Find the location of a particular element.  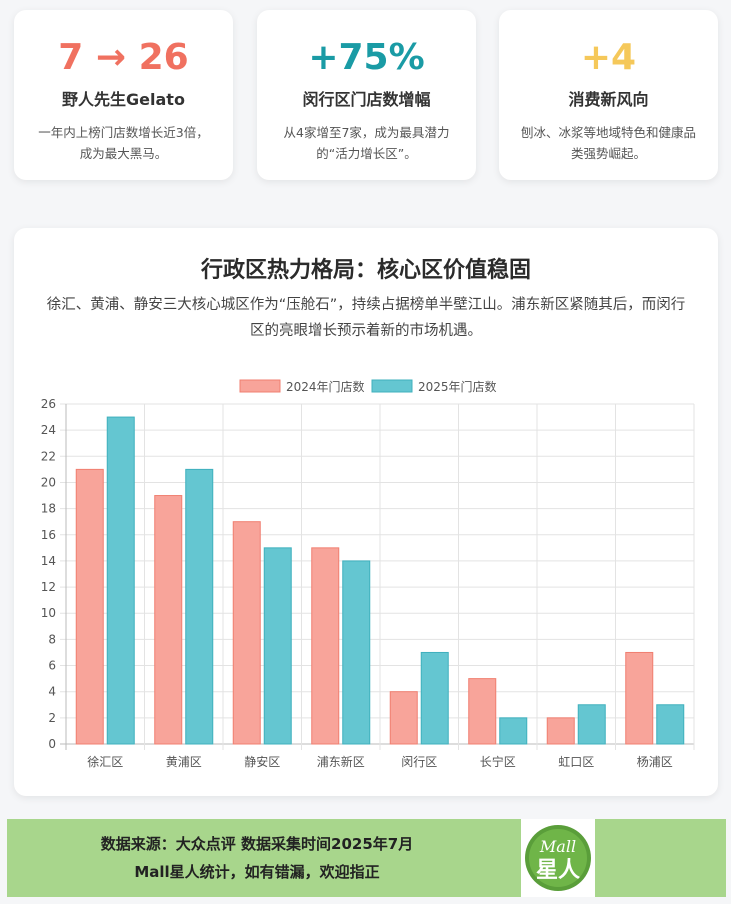

y-tick-label: 6 is located at coordinates (52, 666).